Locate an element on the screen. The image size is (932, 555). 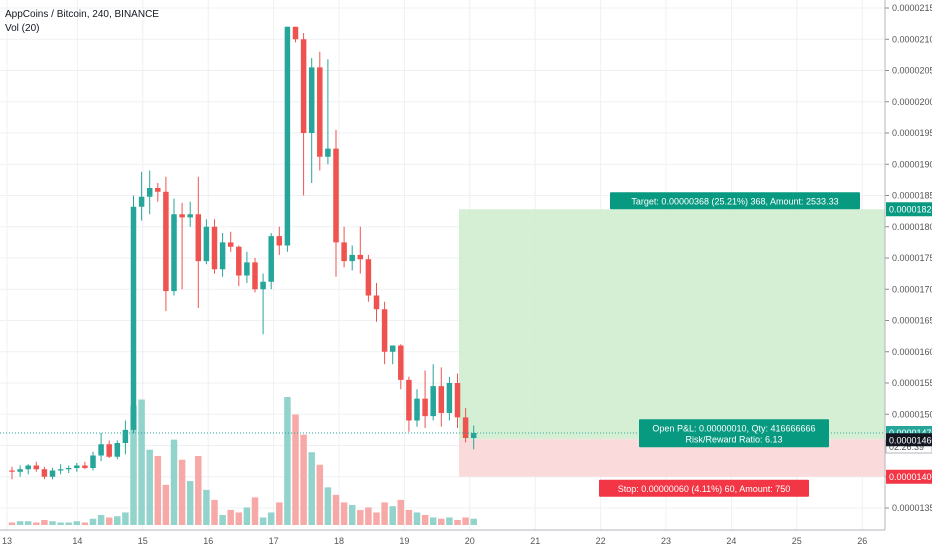
y-tick-label: 0.00001350 is located at coordinates (912, 508).